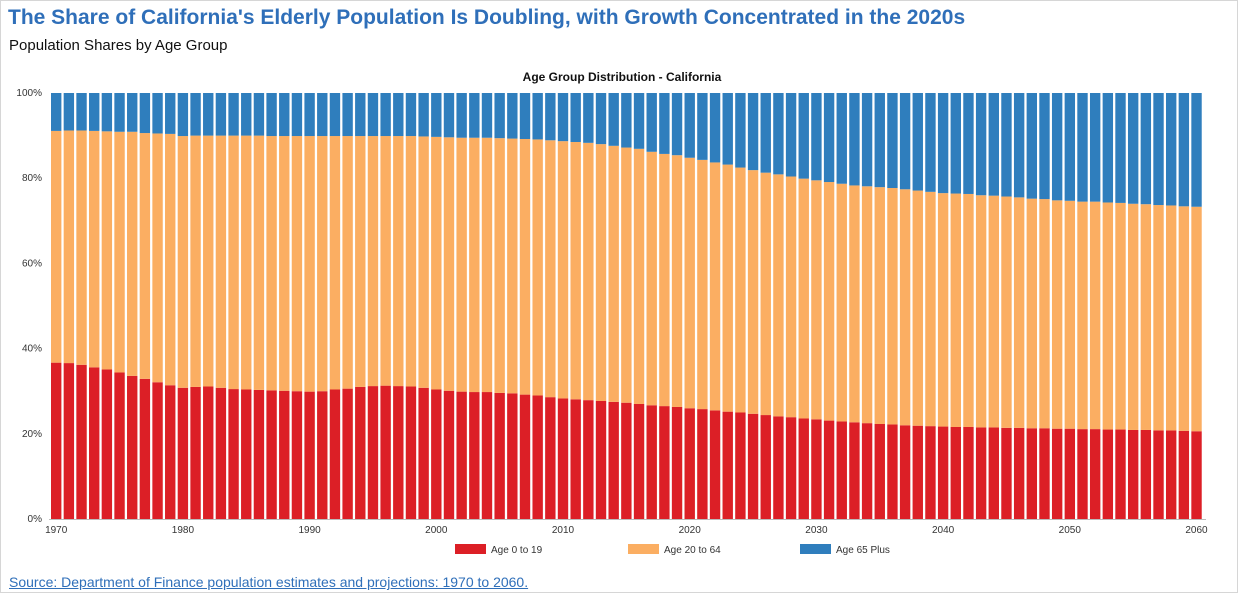 The image size is (1238, 593). I want to click on x-tick-label: 2010, so click(563, 530).